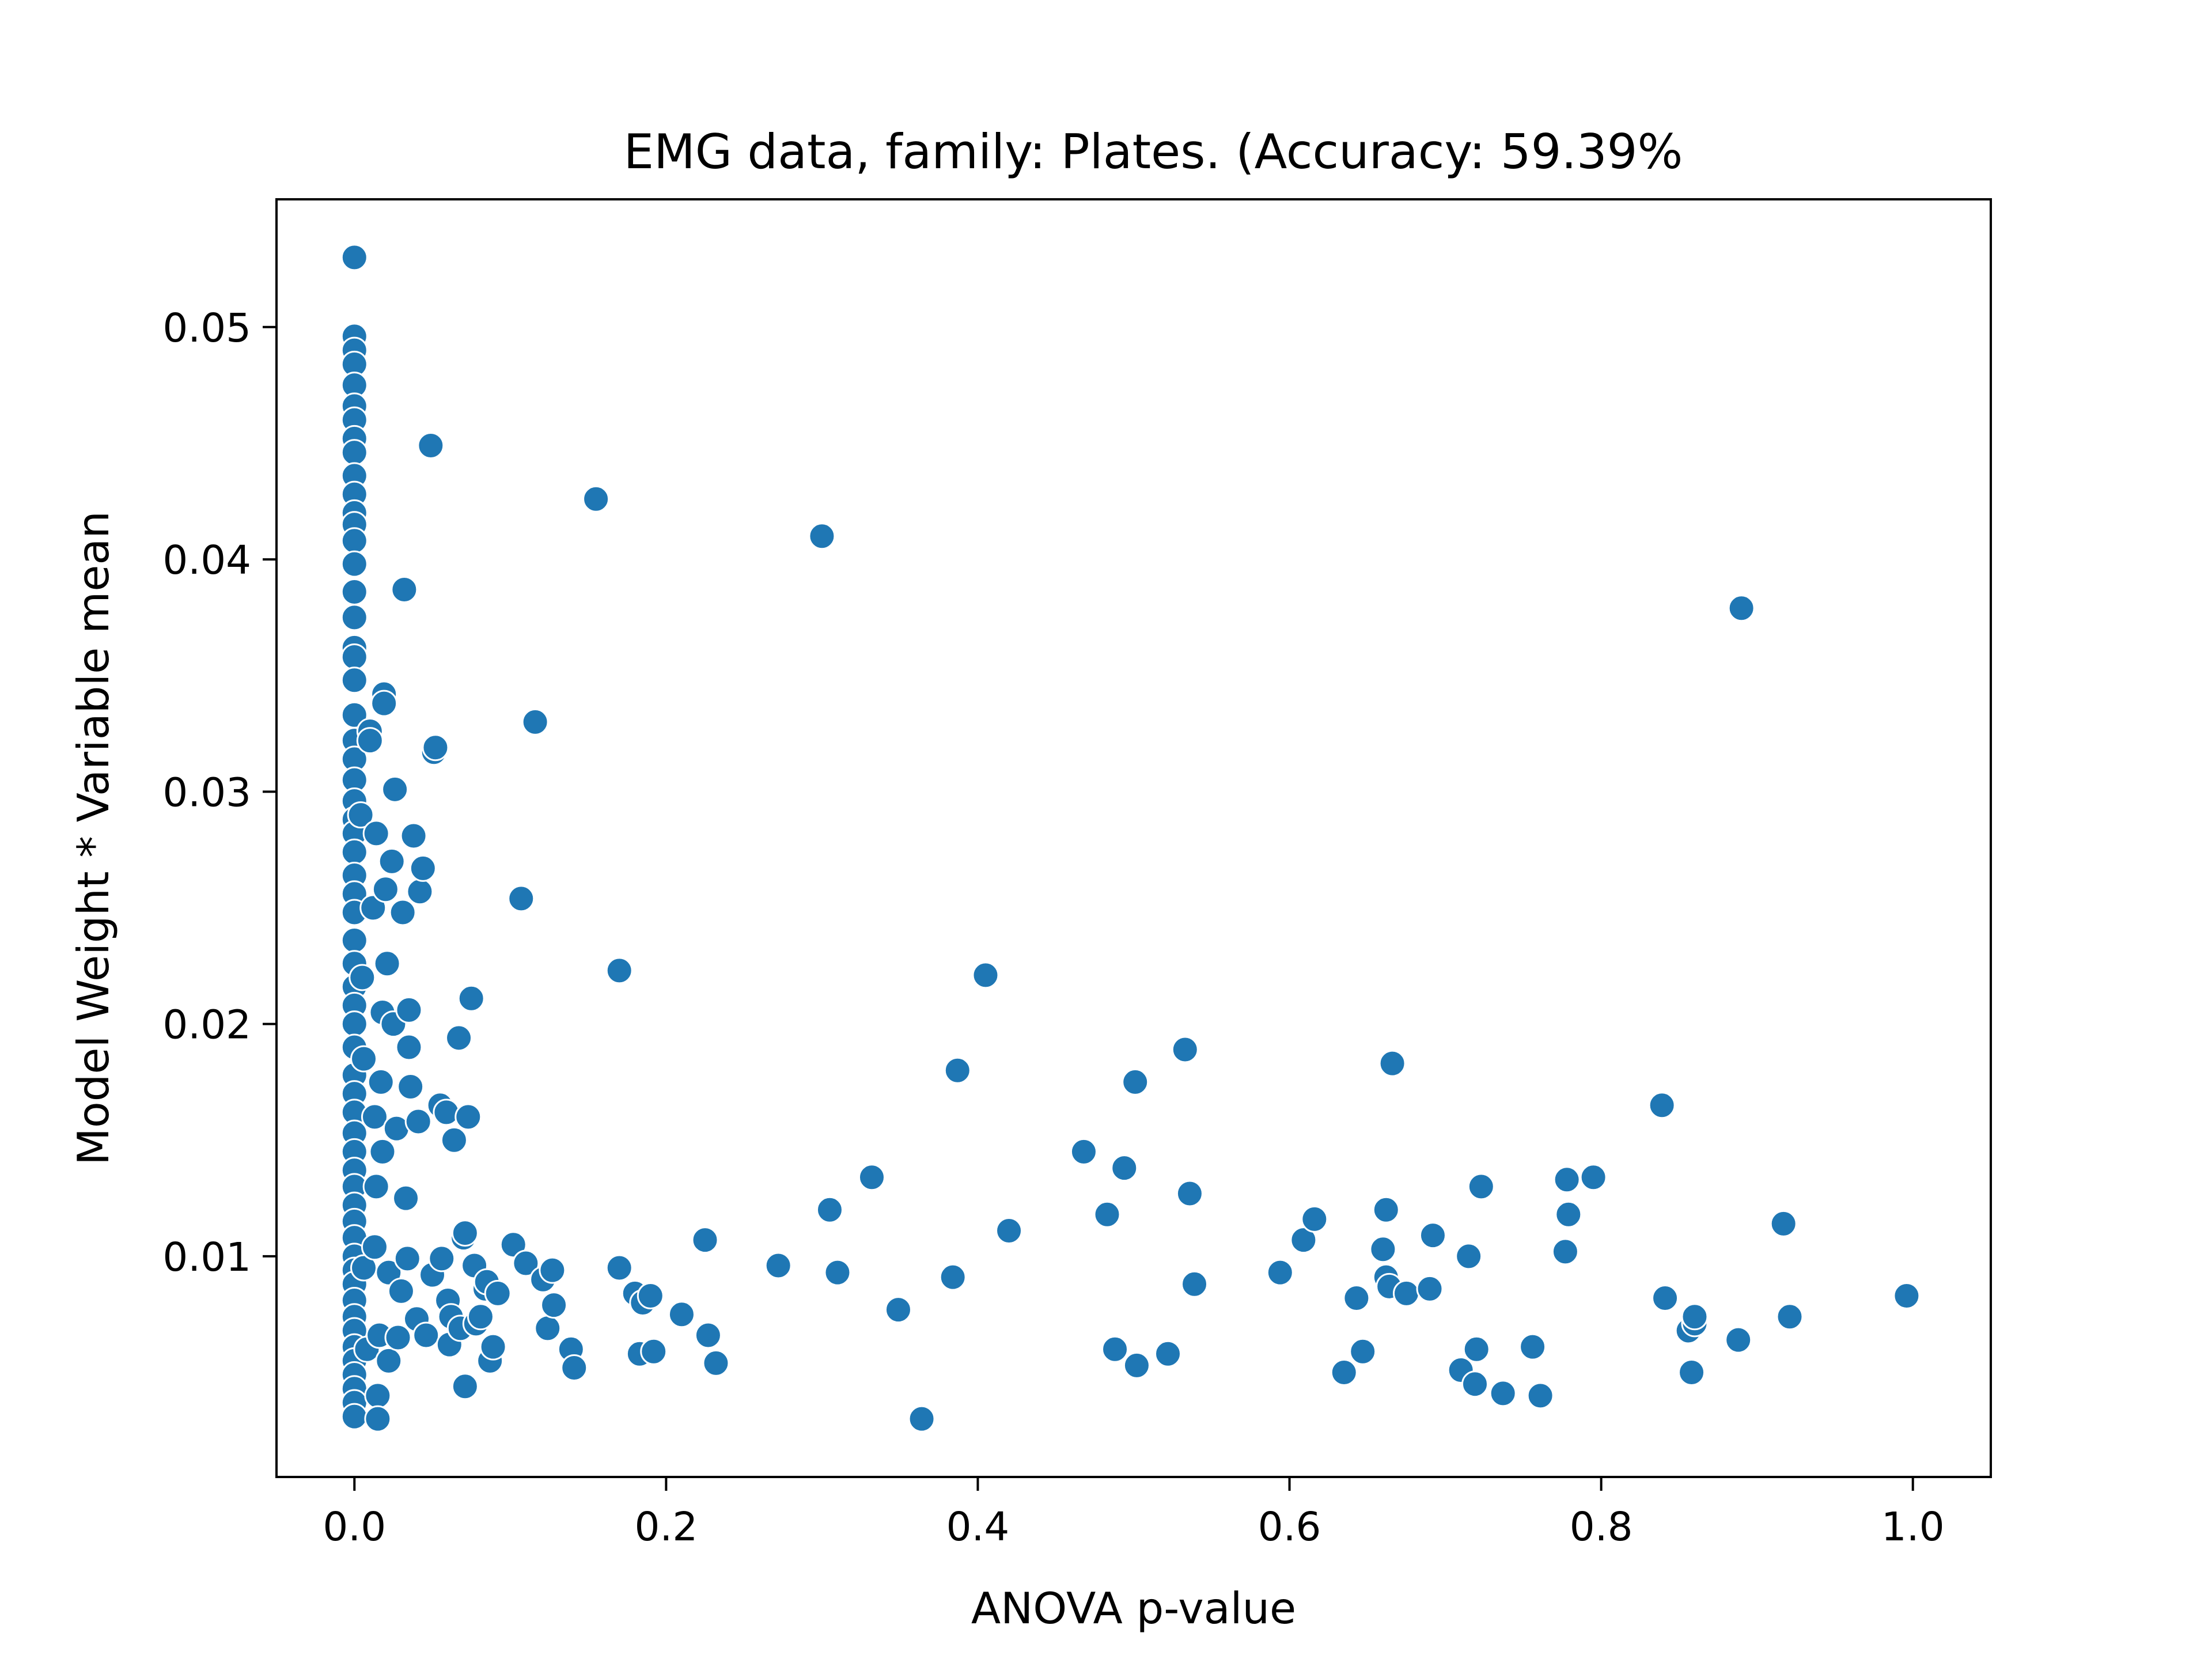 This screenshot has width=2212, height=1659. I want to click on x-axis-ticks: 0.0 0.2 0.4 0.6 0.8 1.0, so click(1134, 1513).